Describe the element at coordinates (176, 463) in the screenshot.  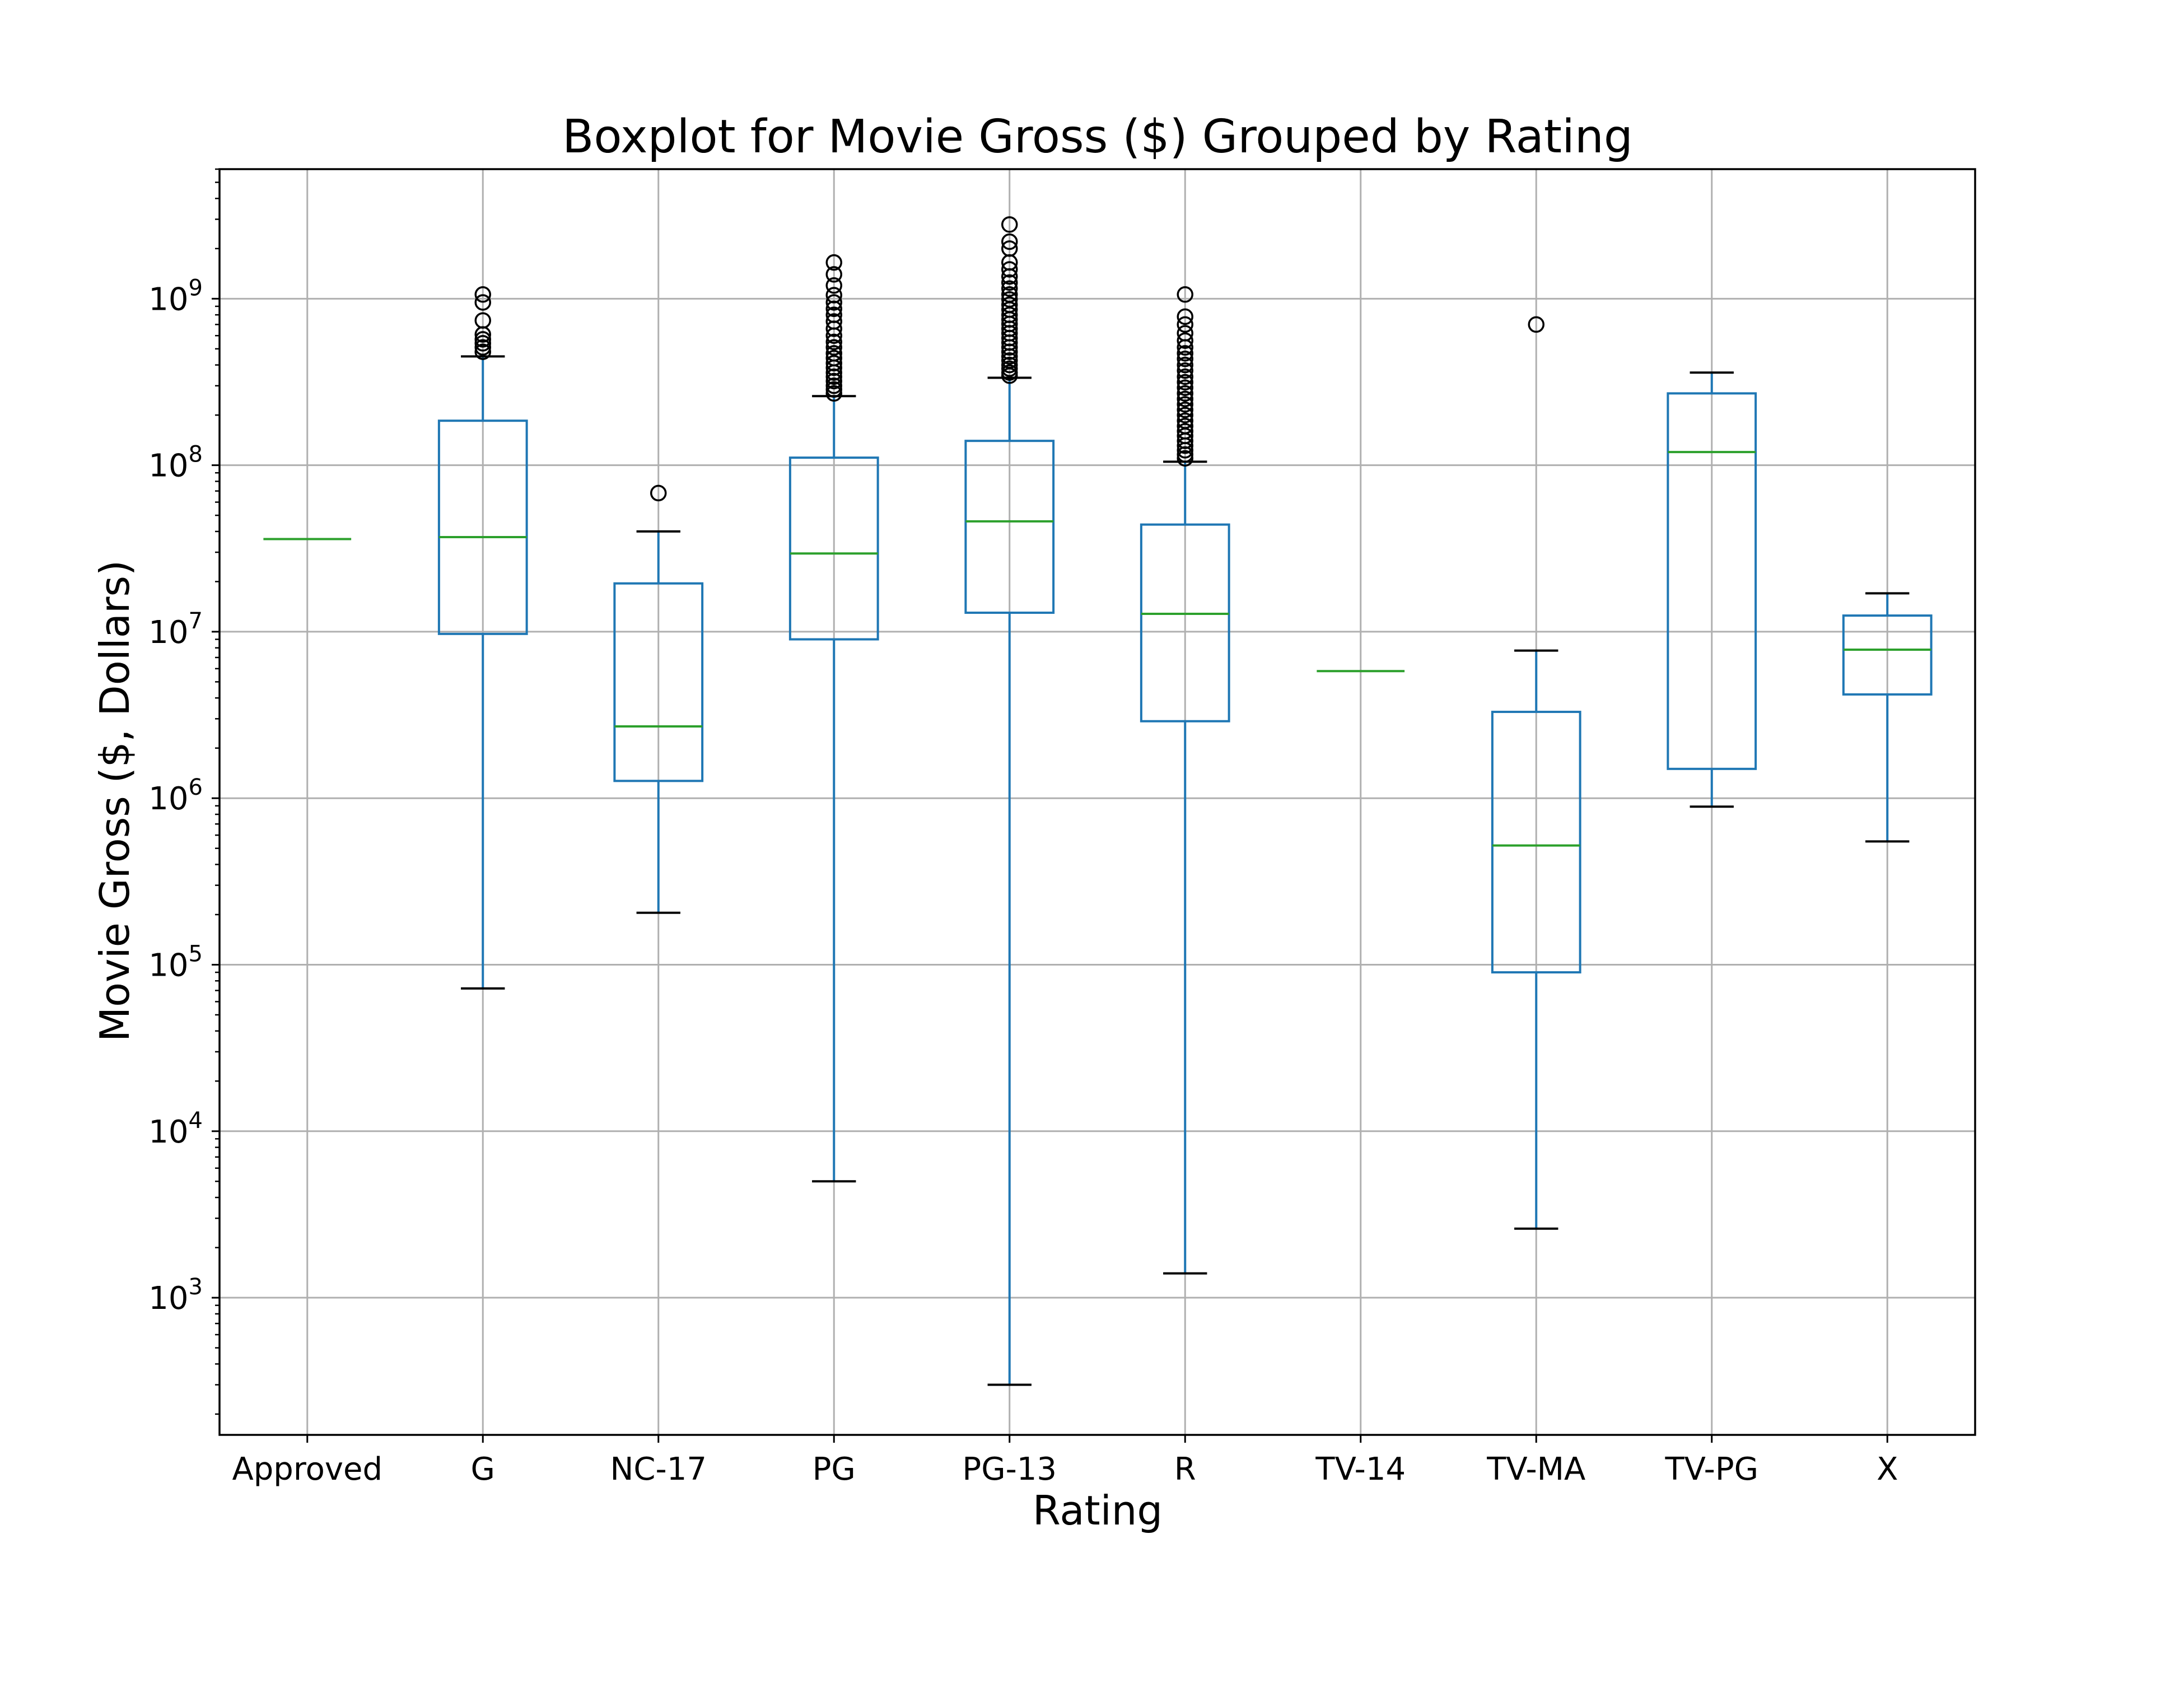
I see `y-tick-label: 10⁸` at that location.